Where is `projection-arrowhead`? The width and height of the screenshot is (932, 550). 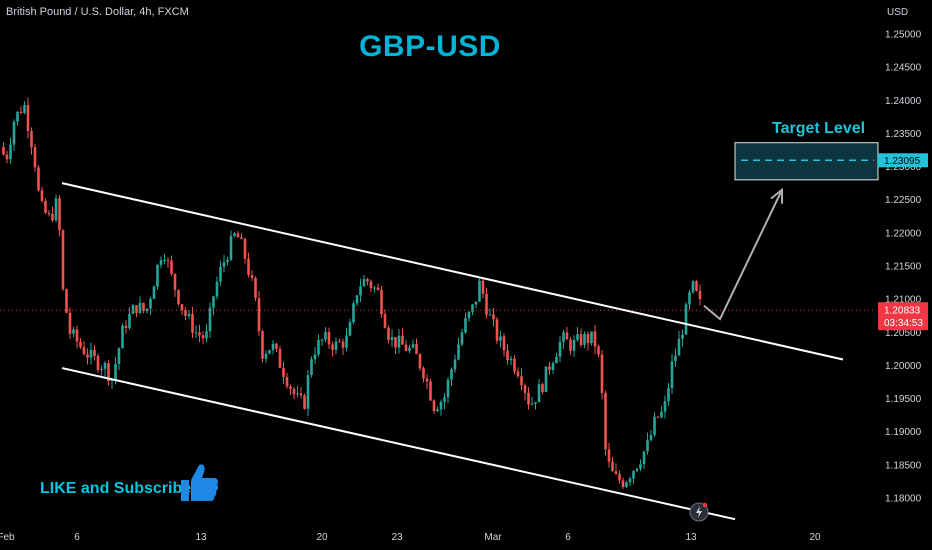 projection-arrowhead is located at coordinates (777, 195).